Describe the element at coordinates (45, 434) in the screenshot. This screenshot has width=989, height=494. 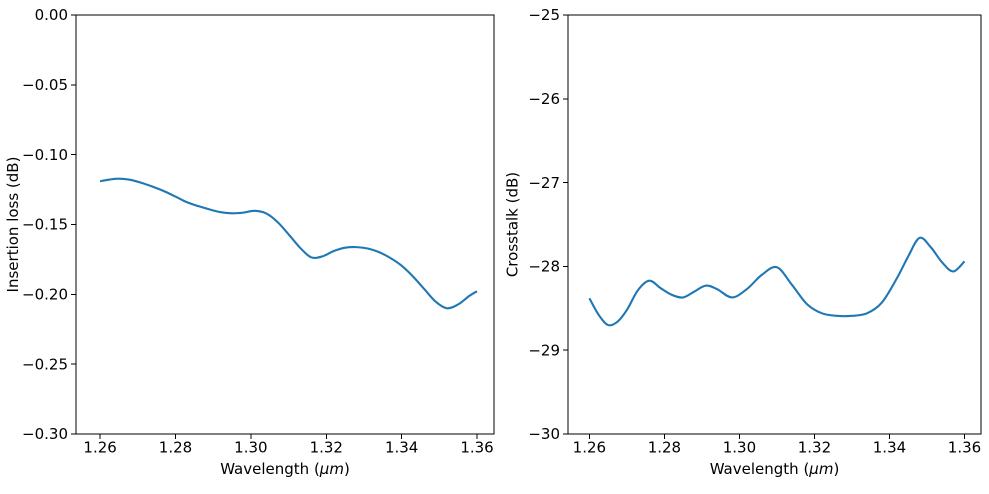
I see `y-tick-label: −0.30` at that location.